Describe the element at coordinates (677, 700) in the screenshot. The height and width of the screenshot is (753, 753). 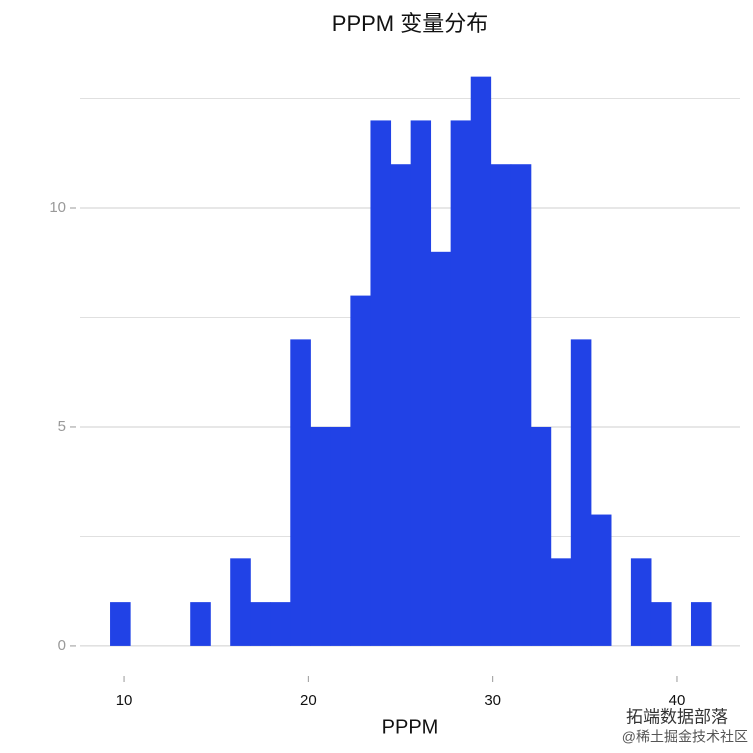
I see `x-tick-label: 40` at that location.